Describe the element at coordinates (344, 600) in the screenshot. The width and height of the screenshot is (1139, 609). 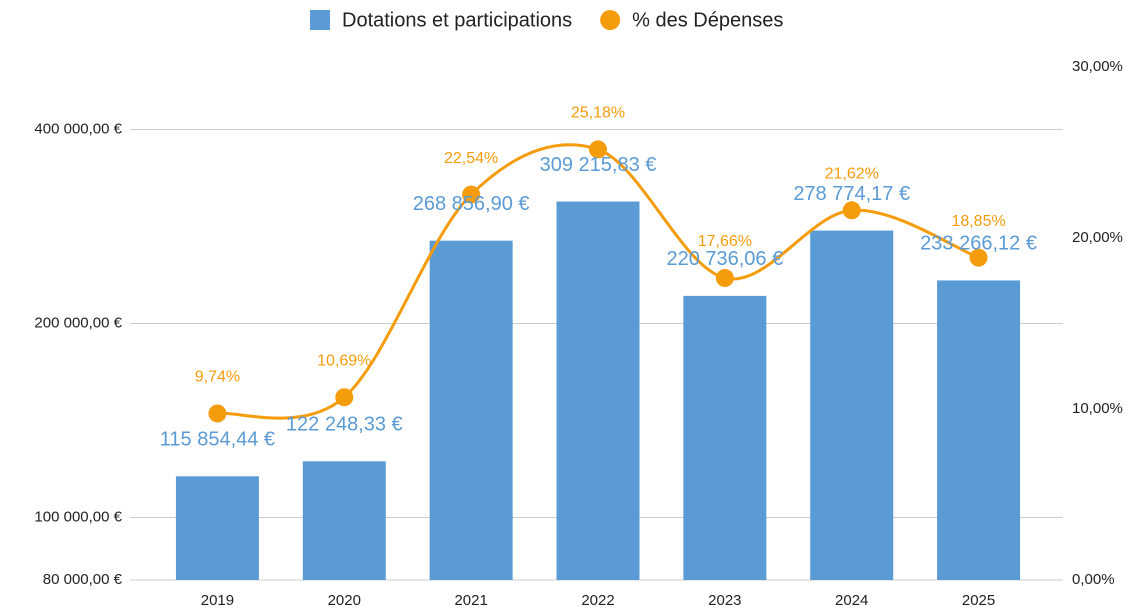
I see `x-tick-label: 2020` at that location.